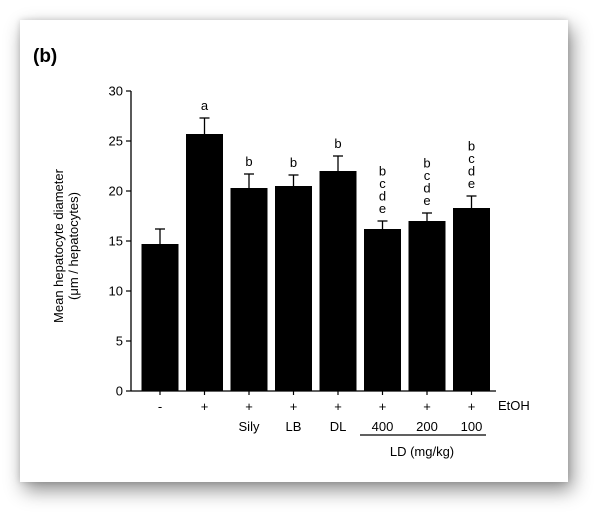  What do you see at coordinates (116, 191) in the screenshot?
I see `y-tick-label: 20` at bounding box center [116, 191].